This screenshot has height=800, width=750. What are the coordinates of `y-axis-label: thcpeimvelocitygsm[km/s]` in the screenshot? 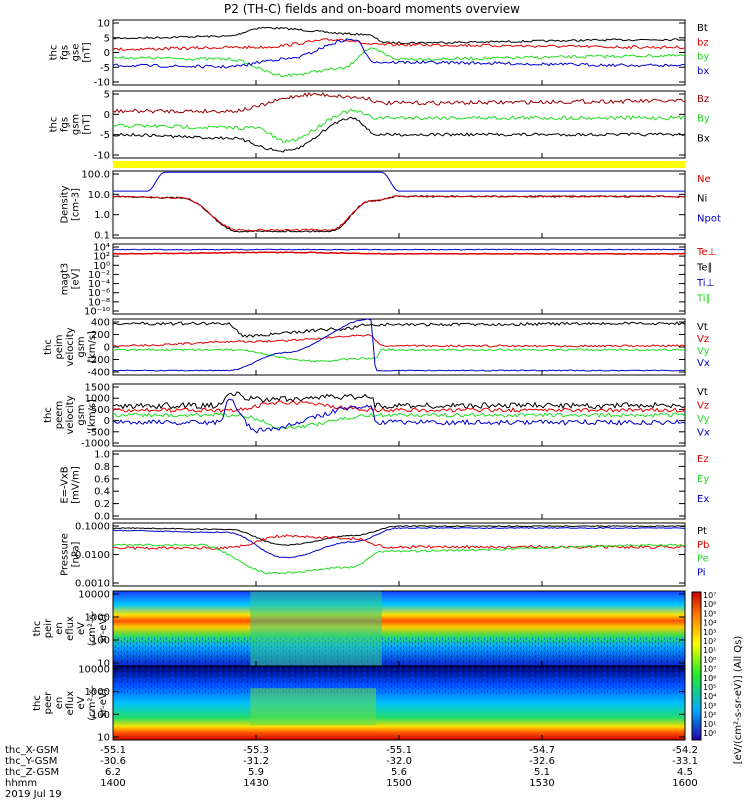 It's located at (70, 346).